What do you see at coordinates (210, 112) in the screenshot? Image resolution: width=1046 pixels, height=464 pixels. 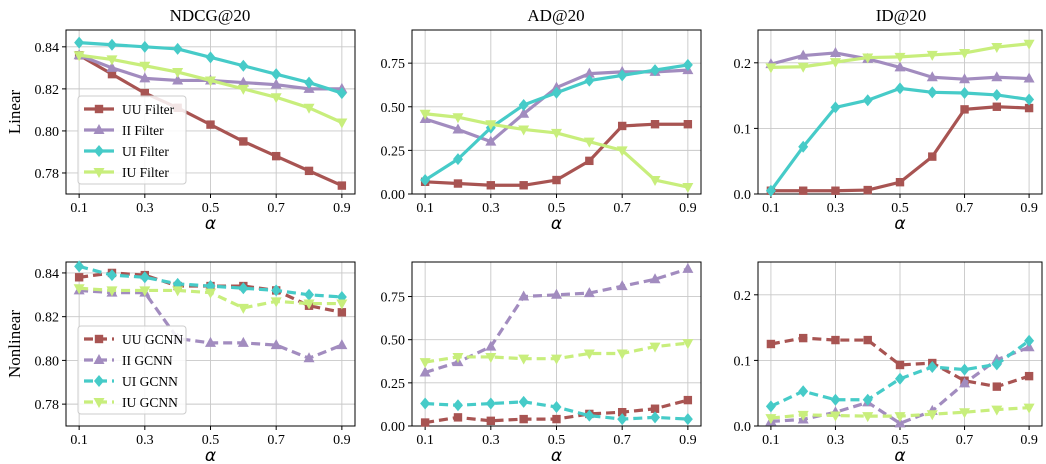 I see `axes-frame` at bounding box center [210, 112].